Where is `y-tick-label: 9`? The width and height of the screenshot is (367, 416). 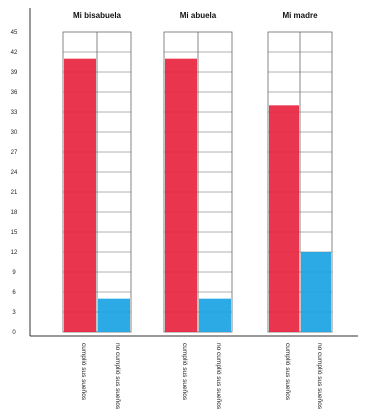
y-tick-label: 9 is located at coordinates (14, 273).